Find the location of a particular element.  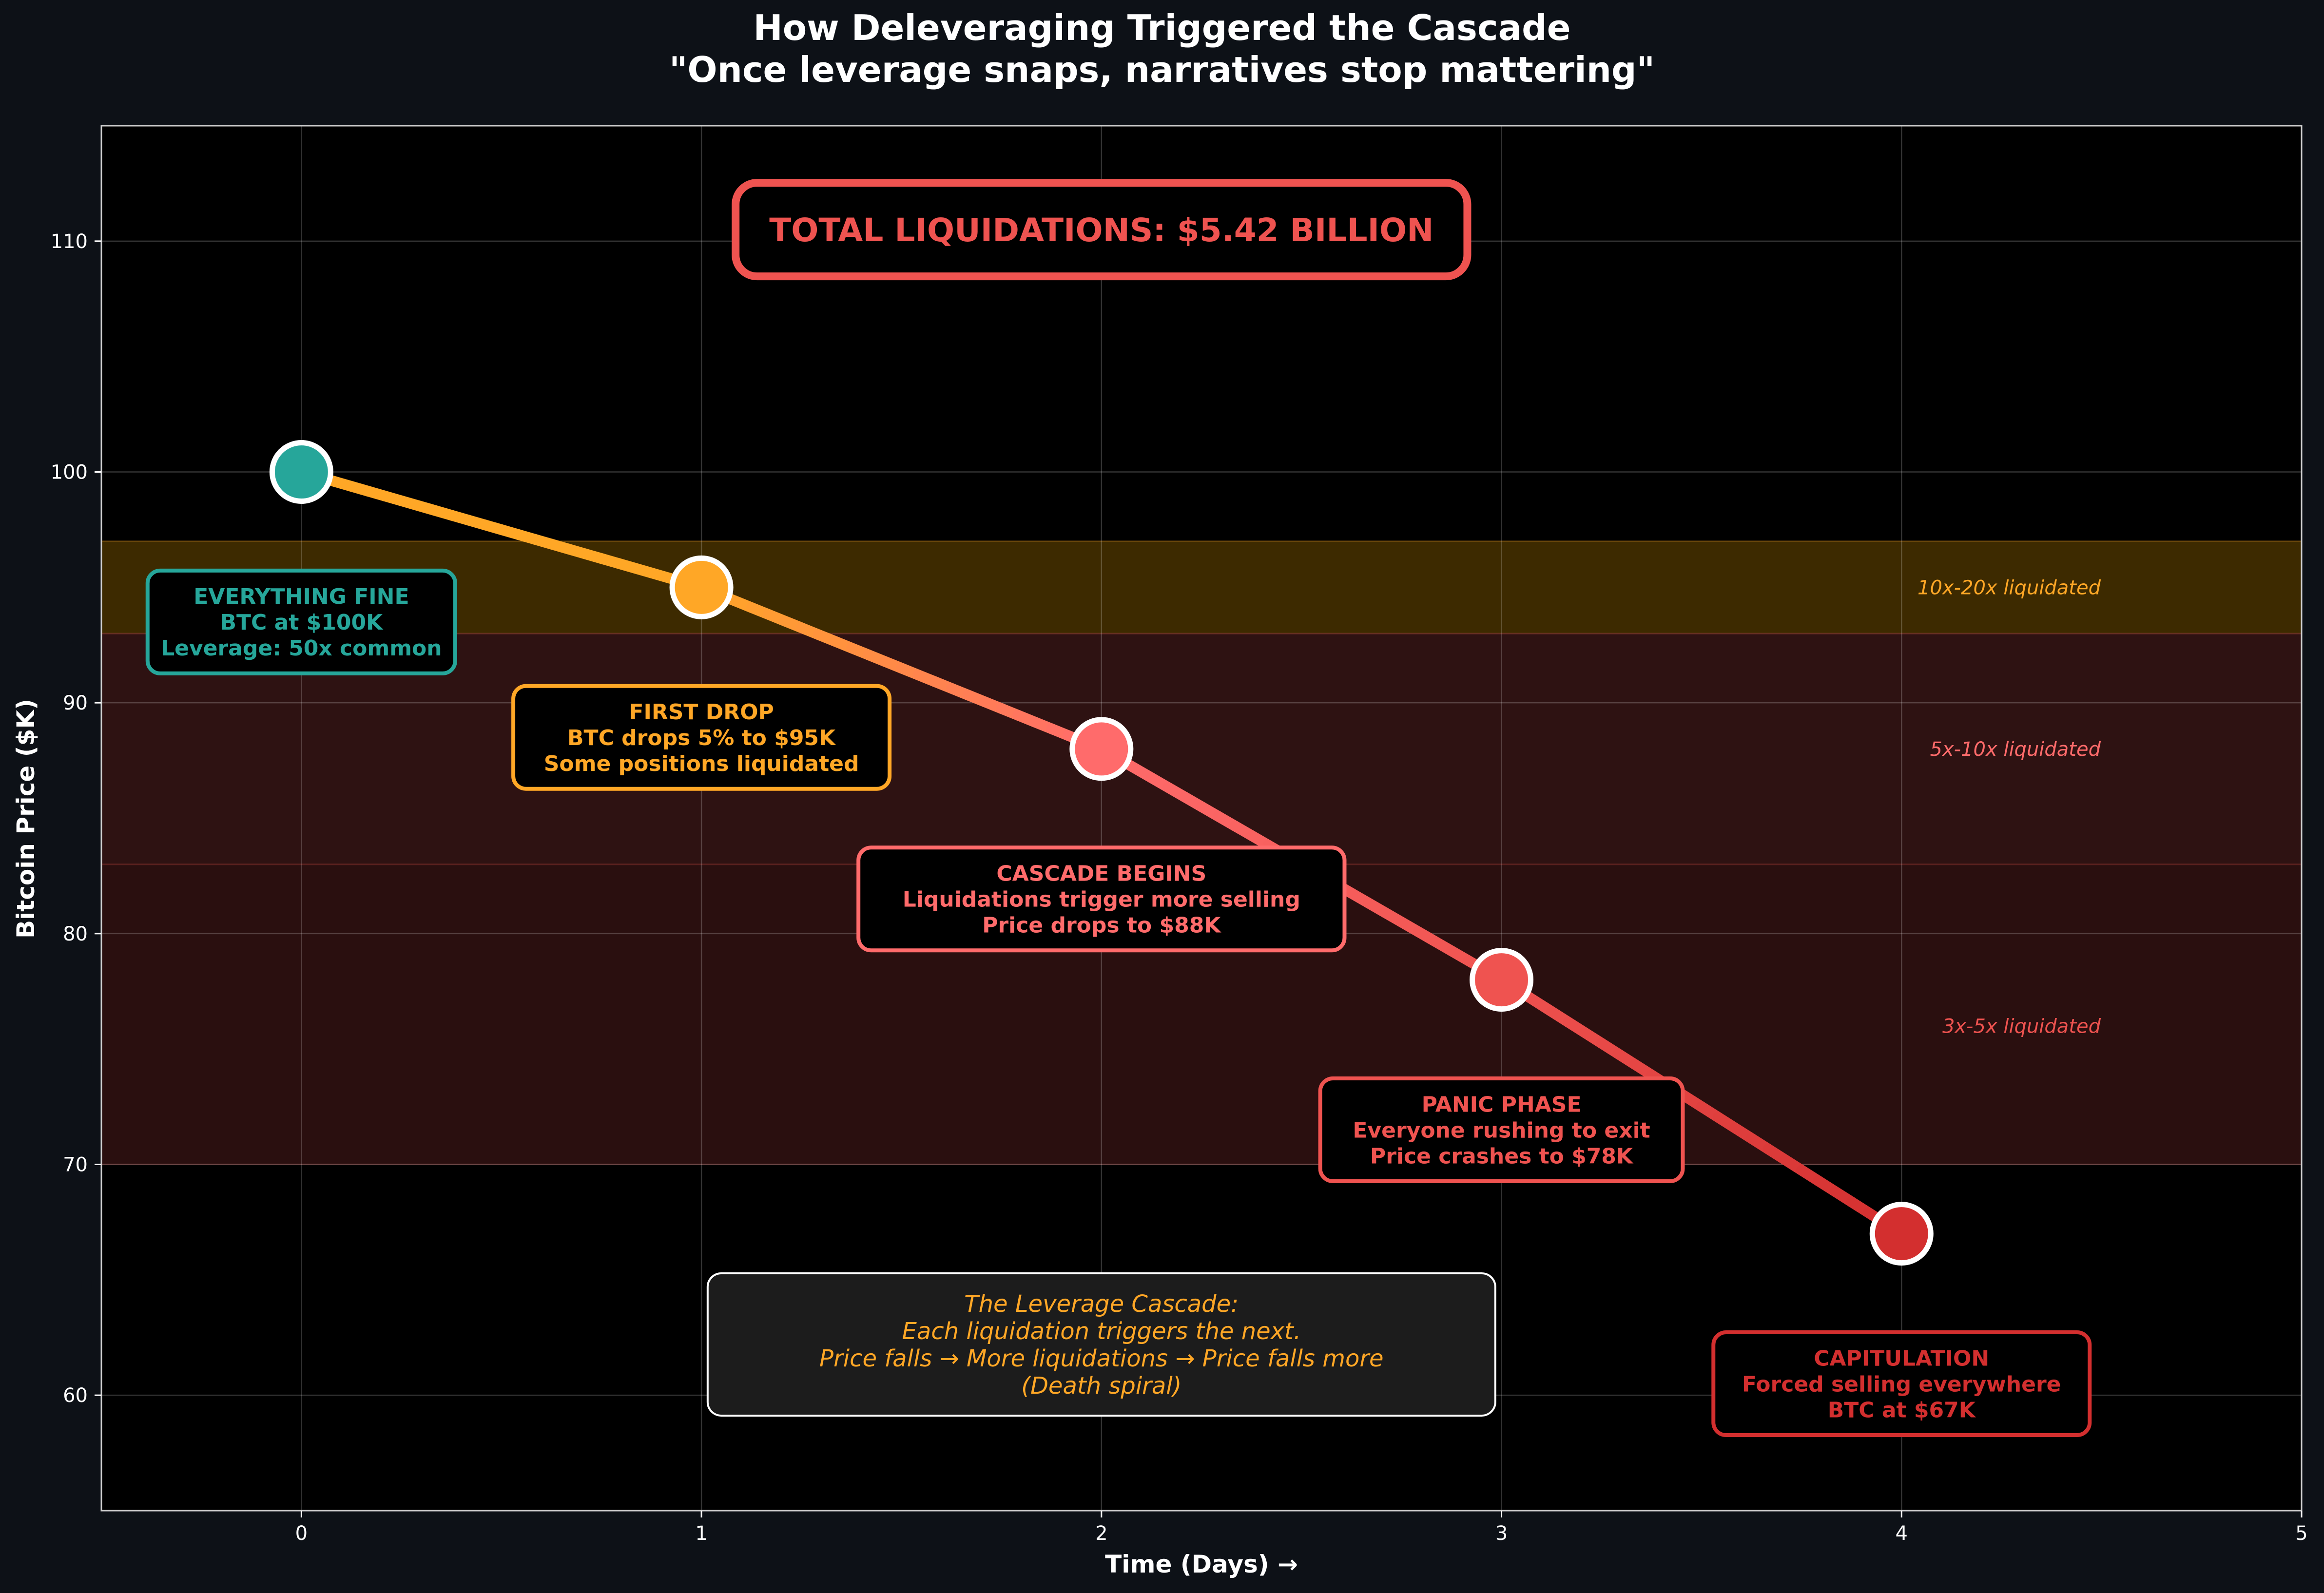

zone-label: 5x-10x liquidated is located at coordinates (2015, 749).